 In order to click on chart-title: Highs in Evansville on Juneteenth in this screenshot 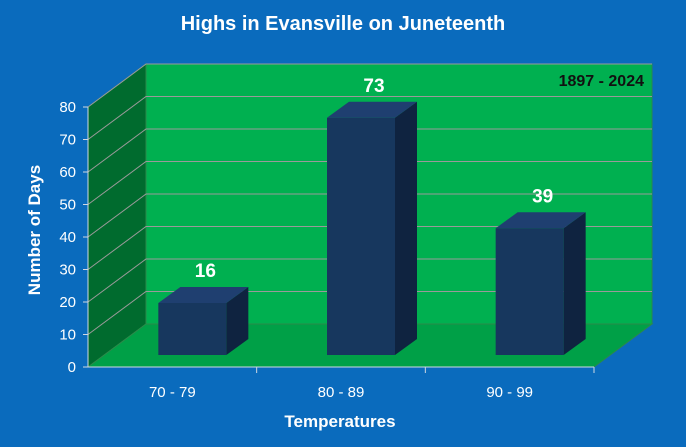, I will do `click(343, 24)`.